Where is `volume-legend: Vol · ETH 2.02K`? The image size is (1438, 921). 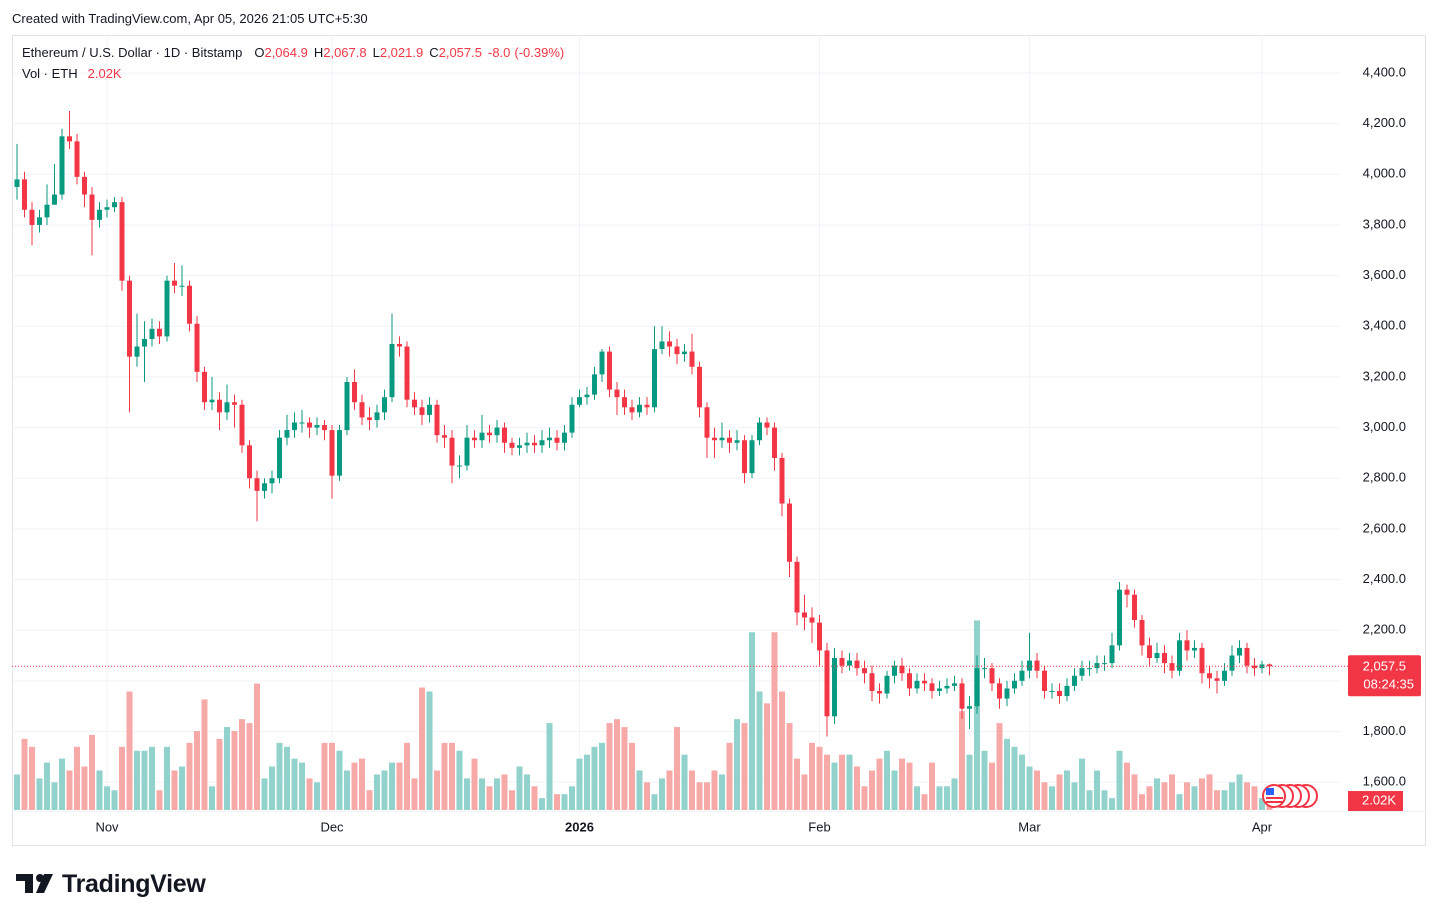
volume-legend: Vol · ETH 2.02K is located at coordinates (72, 73).